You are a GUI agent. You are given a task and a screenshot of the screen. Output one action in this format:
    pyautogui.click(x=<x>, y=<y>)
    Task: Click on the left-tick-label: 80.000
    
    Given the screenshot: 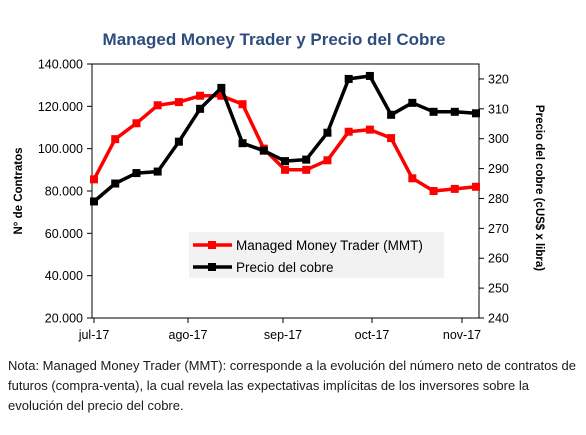 What is the action you would take?
    pyautogui.click(x=64, y=192)
    